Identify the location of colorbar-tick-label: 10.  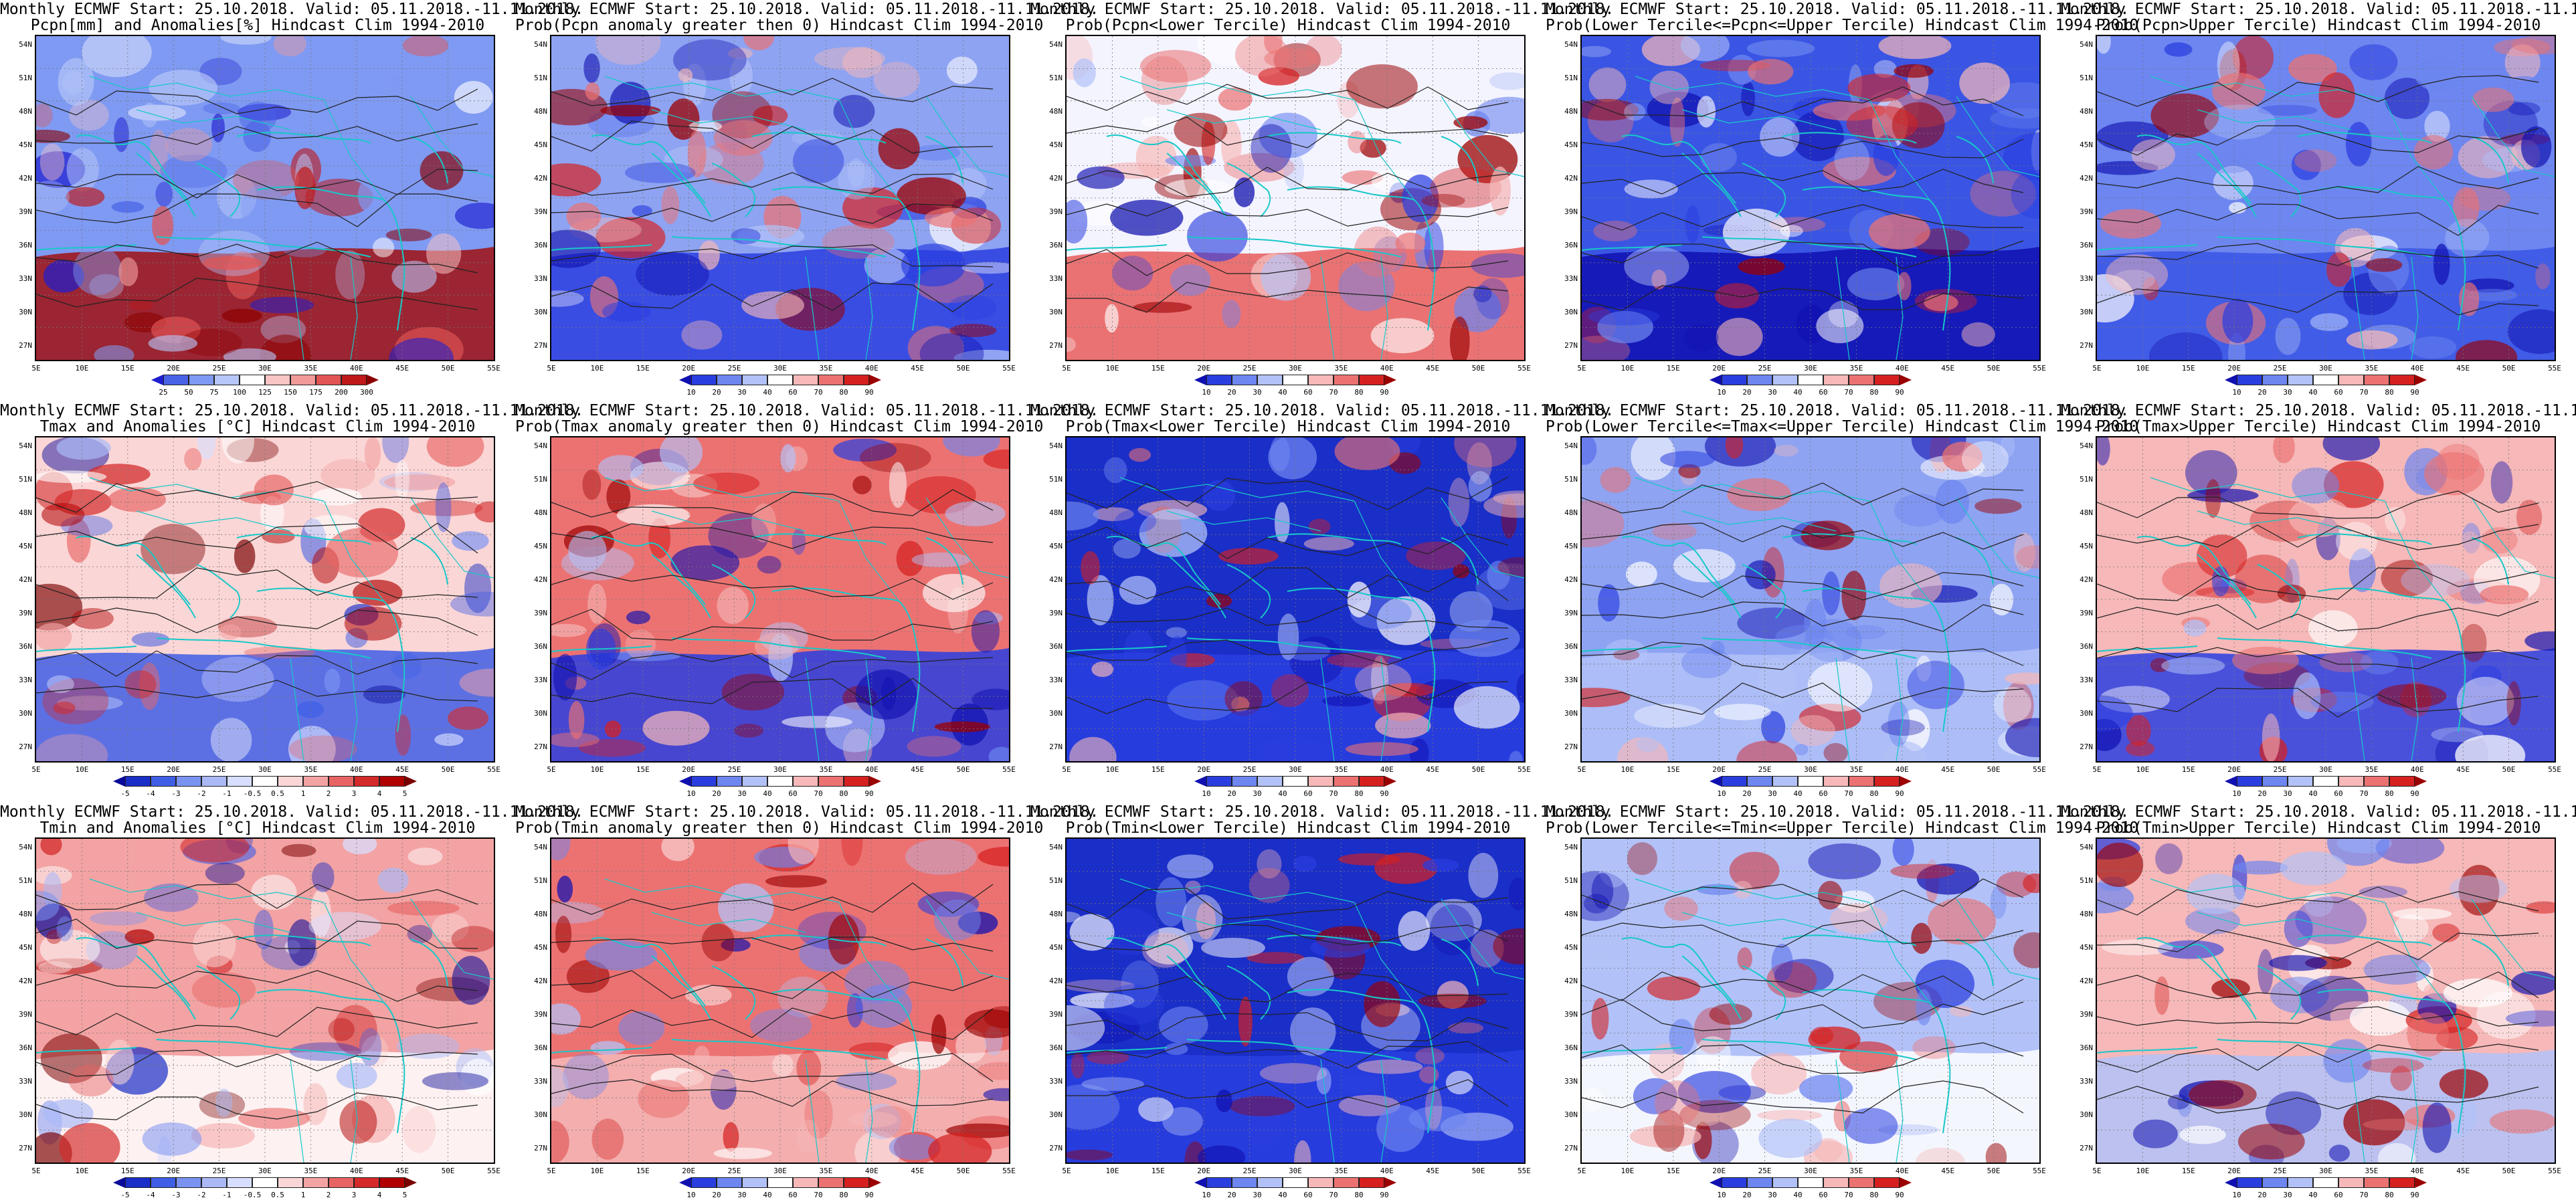
(1721, 1195).